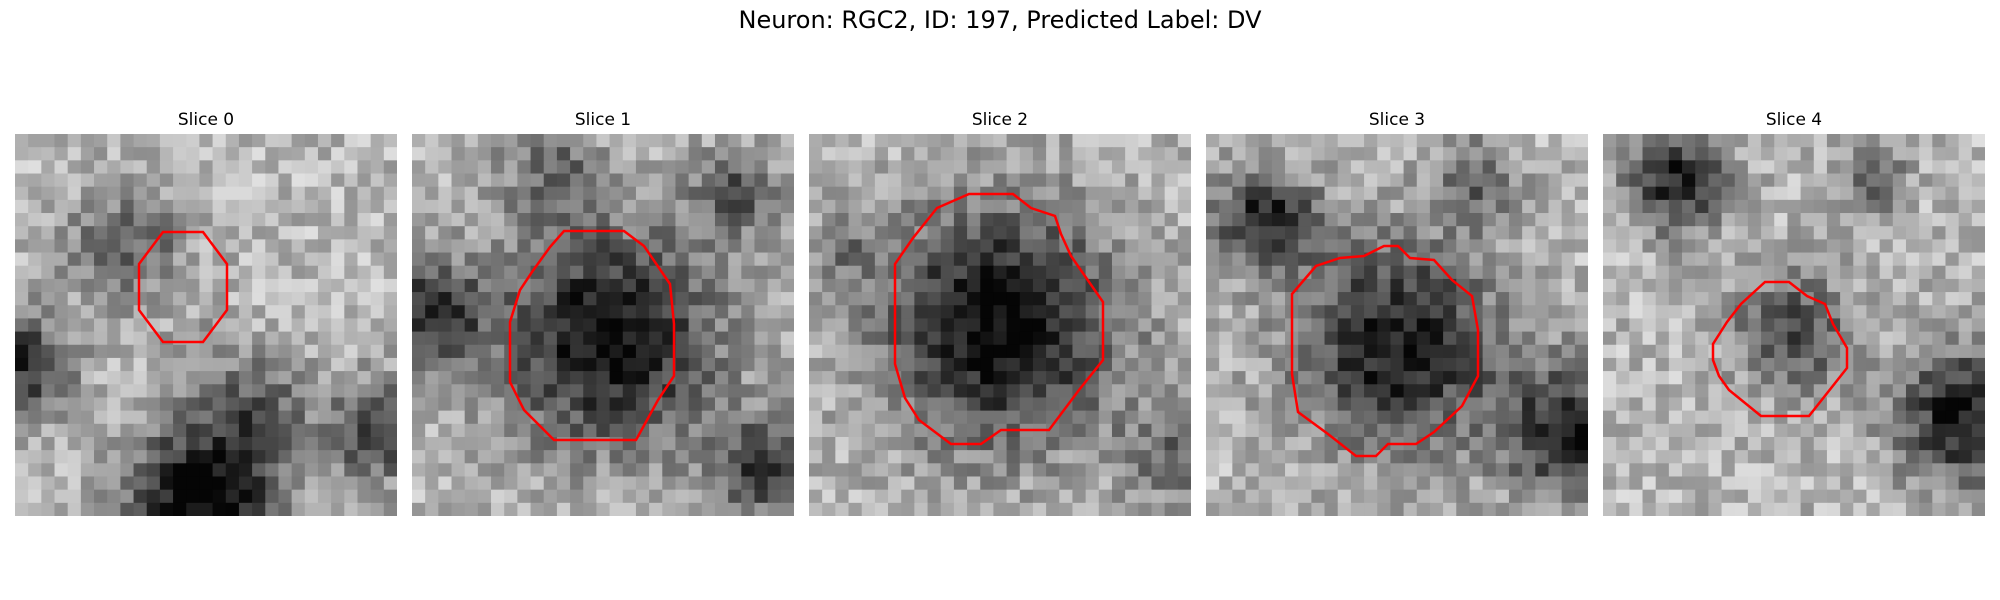 This screenshot has height=600, width=2000. I want to click on slice-image-1-svg, so click(603, 325).